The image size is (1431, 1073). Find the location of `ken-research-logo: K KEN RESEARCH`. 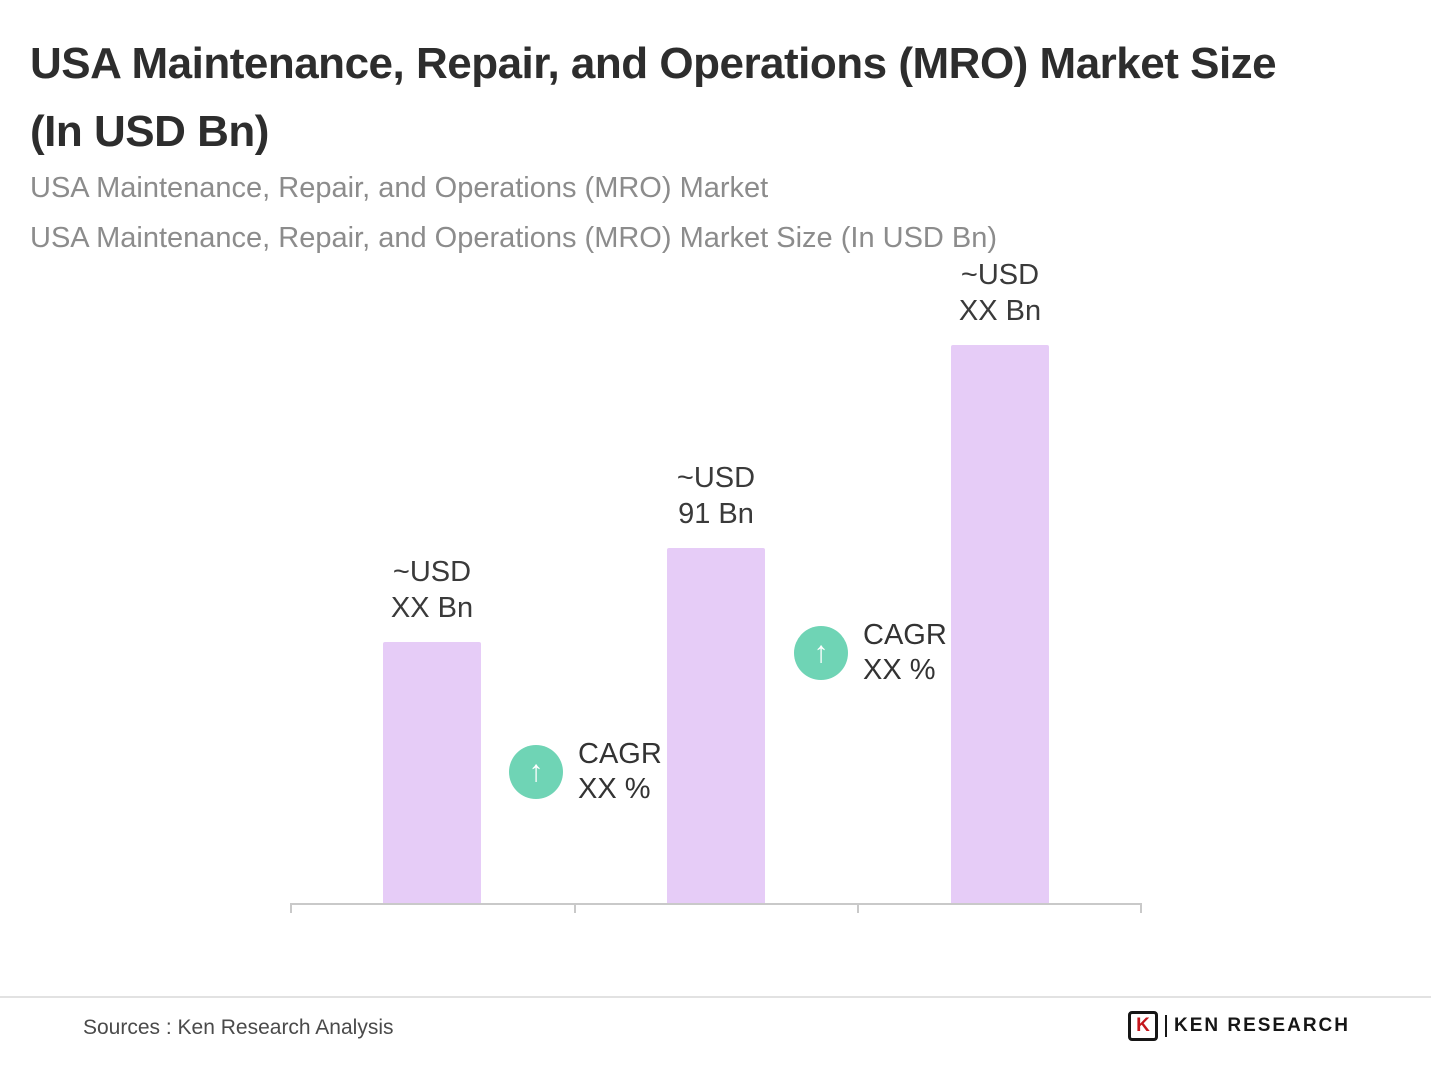

ken-research-logo: K KEN RESEARCH is located at coordinates (1238, 1026).